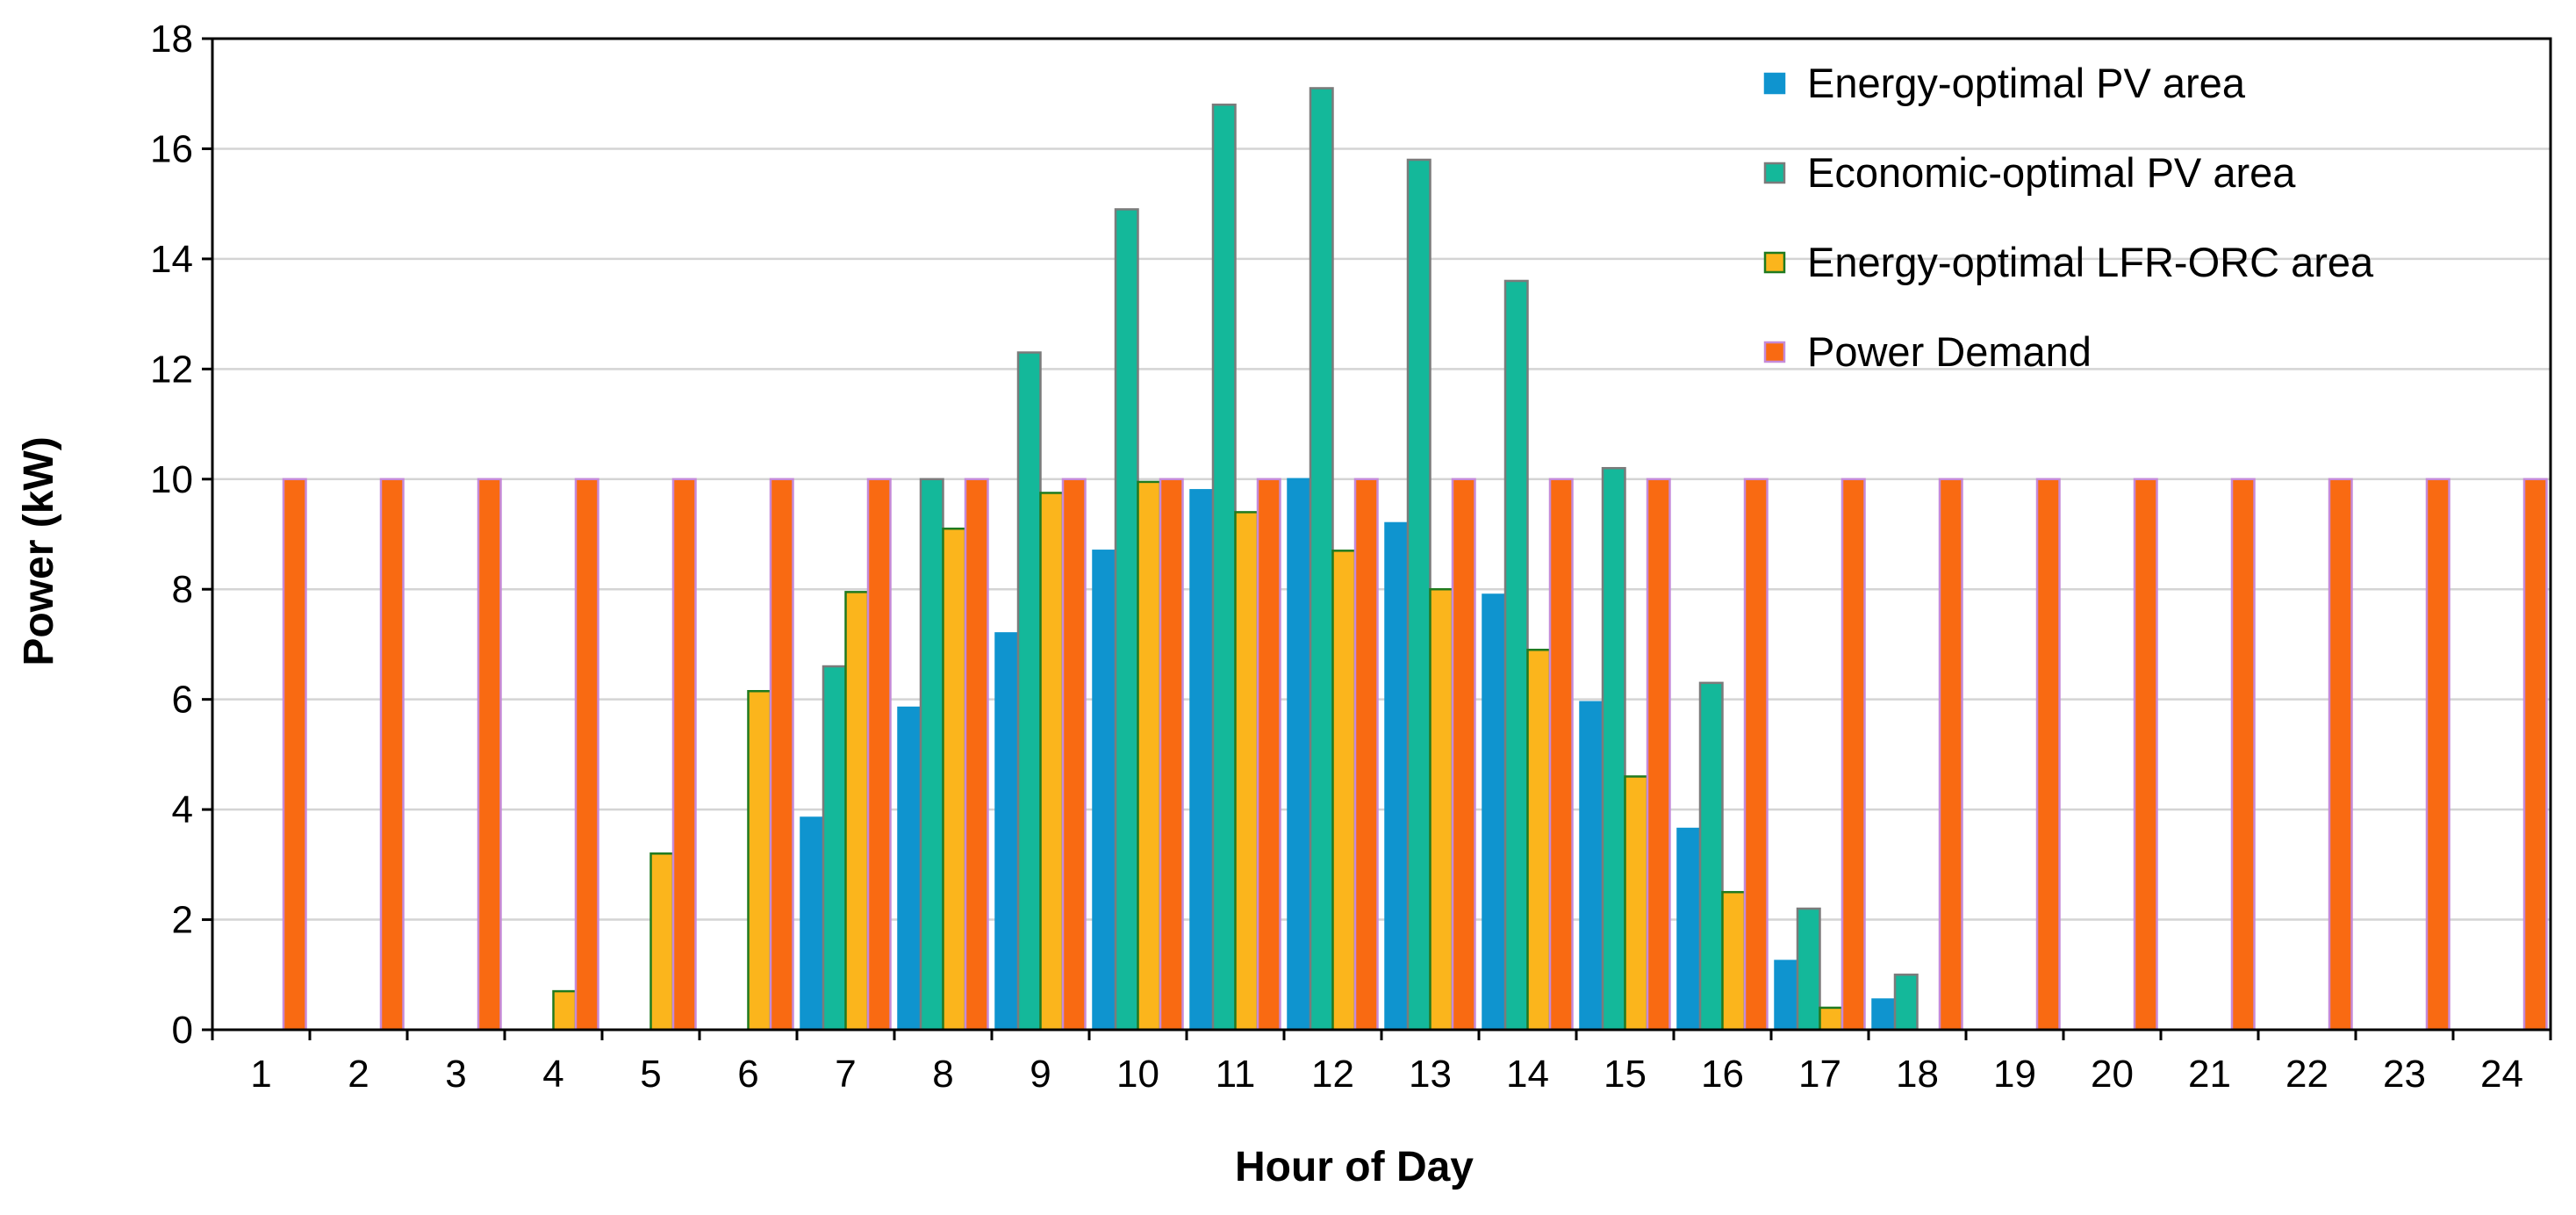 Image resolution: width=2576 pixels, height=1215 pixels. I want to click on y-tick-label: 4, so click(183, 809).